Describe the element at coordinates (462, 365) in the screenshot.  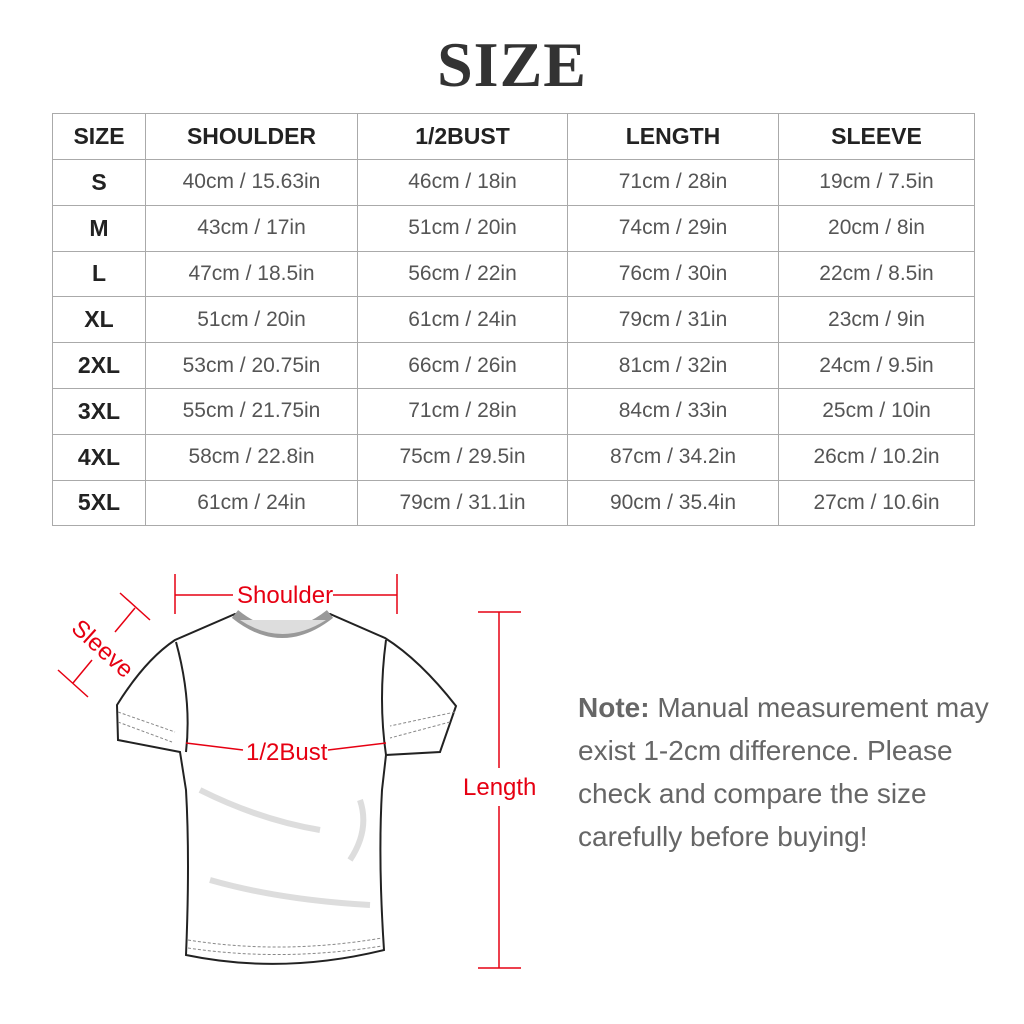
I see `measurement-cell: 66cm / 26in` at that location.